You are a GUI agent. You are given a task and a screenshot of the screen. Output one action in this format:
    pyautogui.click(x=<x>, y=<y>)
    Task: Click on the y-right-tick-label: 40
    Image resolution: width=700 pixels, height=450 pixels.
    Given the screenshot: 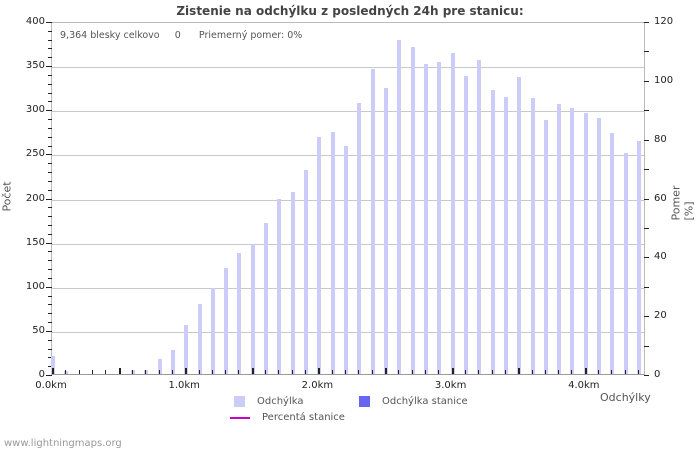 What is the action you would take?
    pyautogui.click(x=660, y=257)
    